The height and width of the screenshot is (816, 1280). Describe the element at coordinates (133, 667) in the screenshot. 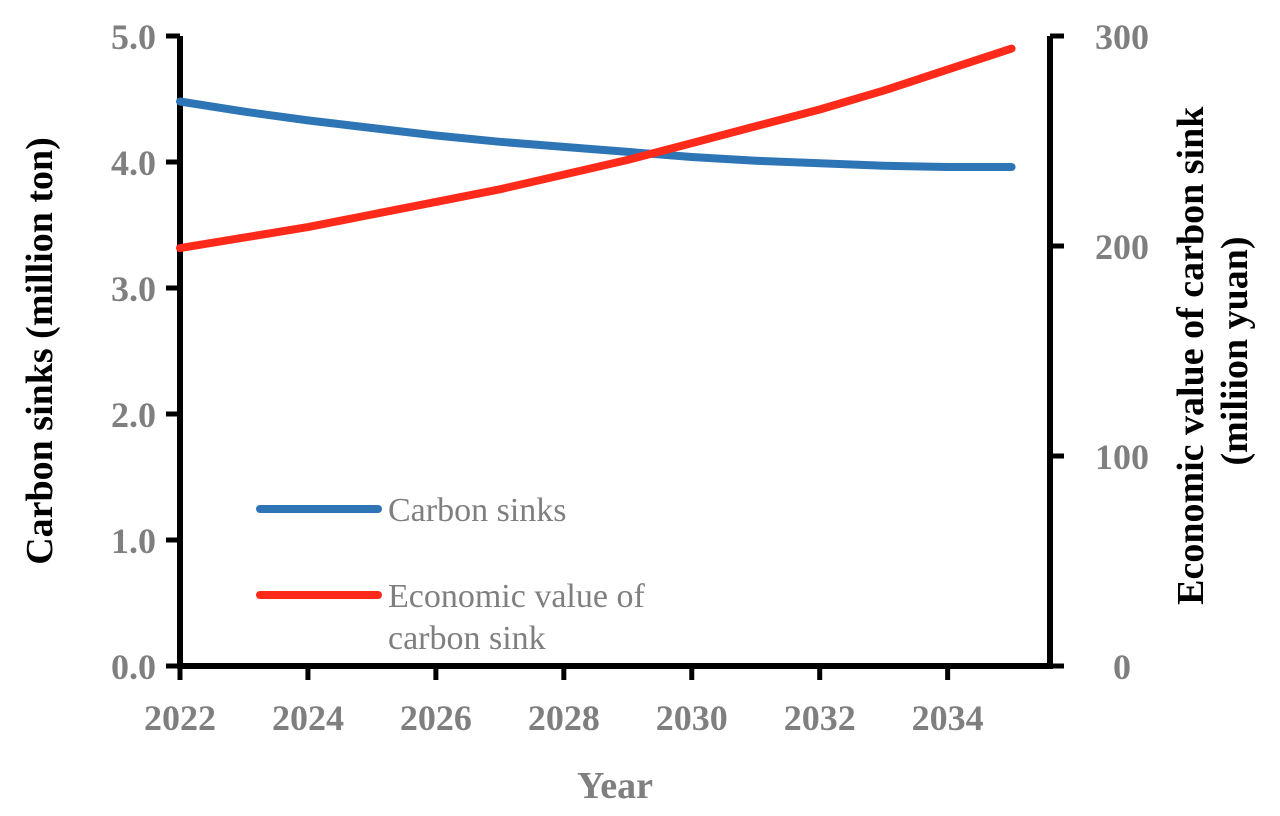

I see `y-tick-label: 0.0` at that location.